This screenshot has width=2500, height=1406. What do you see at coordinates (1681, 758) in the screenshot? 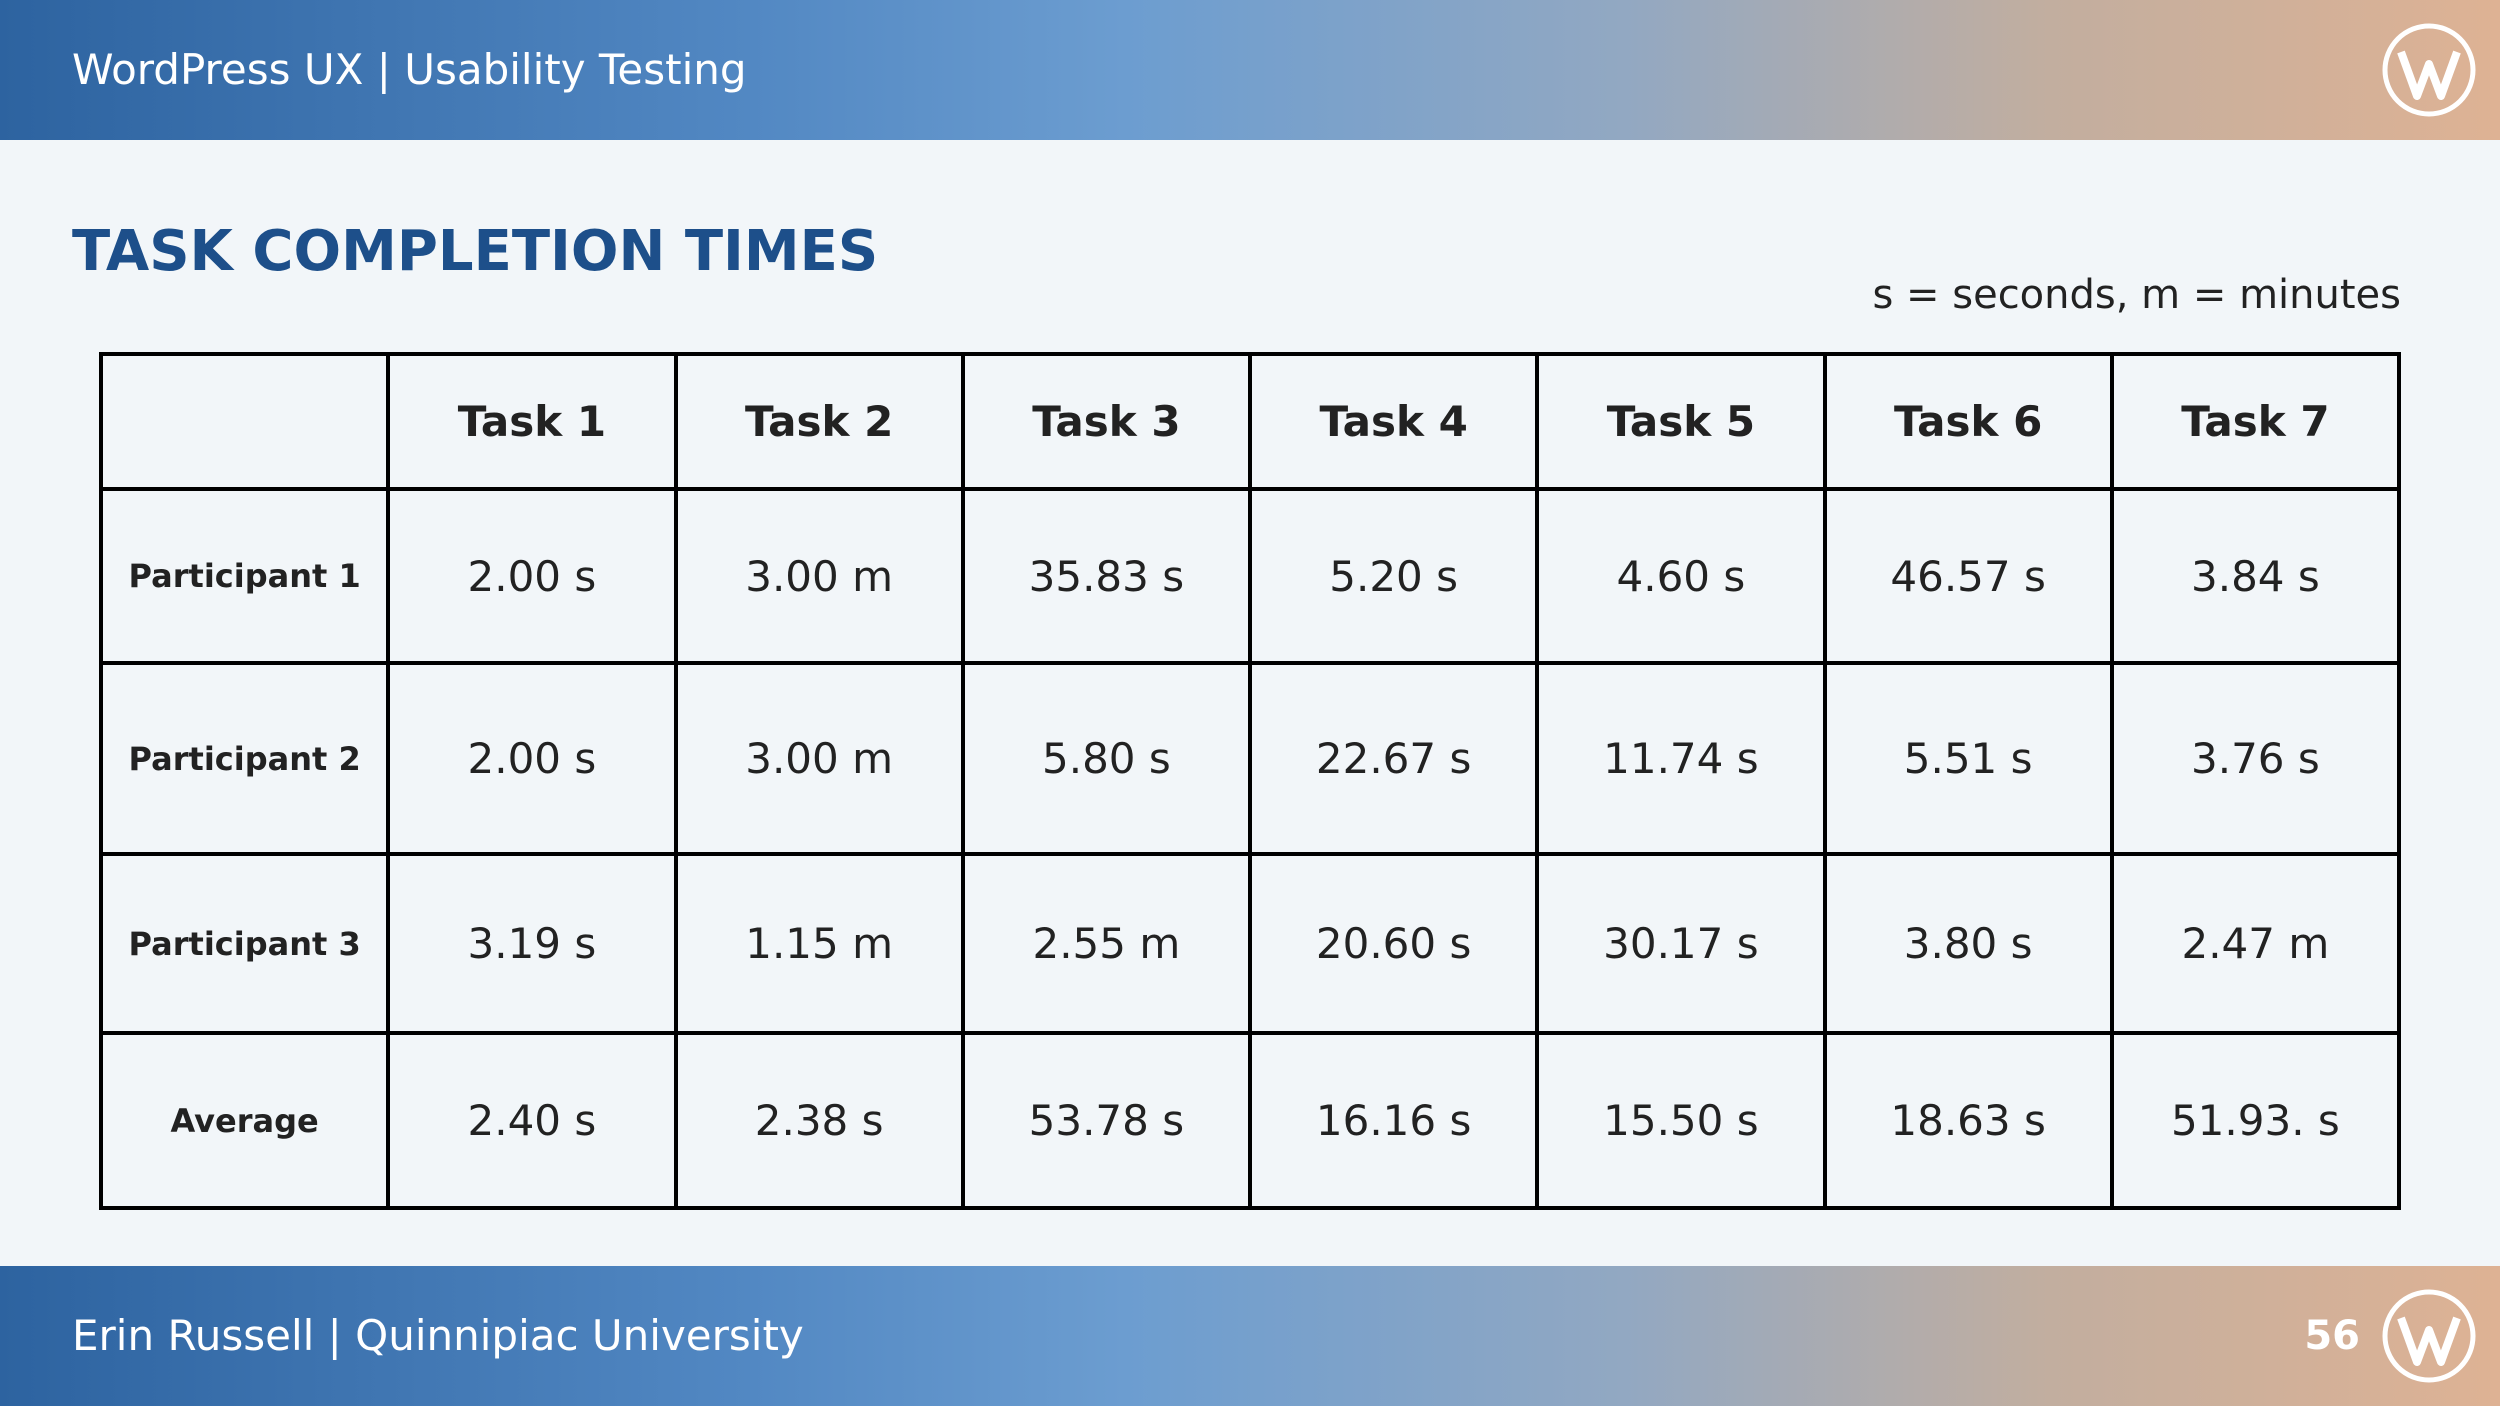
I see `time-cell: 11.74 s` at bounding box center [1681, 758].